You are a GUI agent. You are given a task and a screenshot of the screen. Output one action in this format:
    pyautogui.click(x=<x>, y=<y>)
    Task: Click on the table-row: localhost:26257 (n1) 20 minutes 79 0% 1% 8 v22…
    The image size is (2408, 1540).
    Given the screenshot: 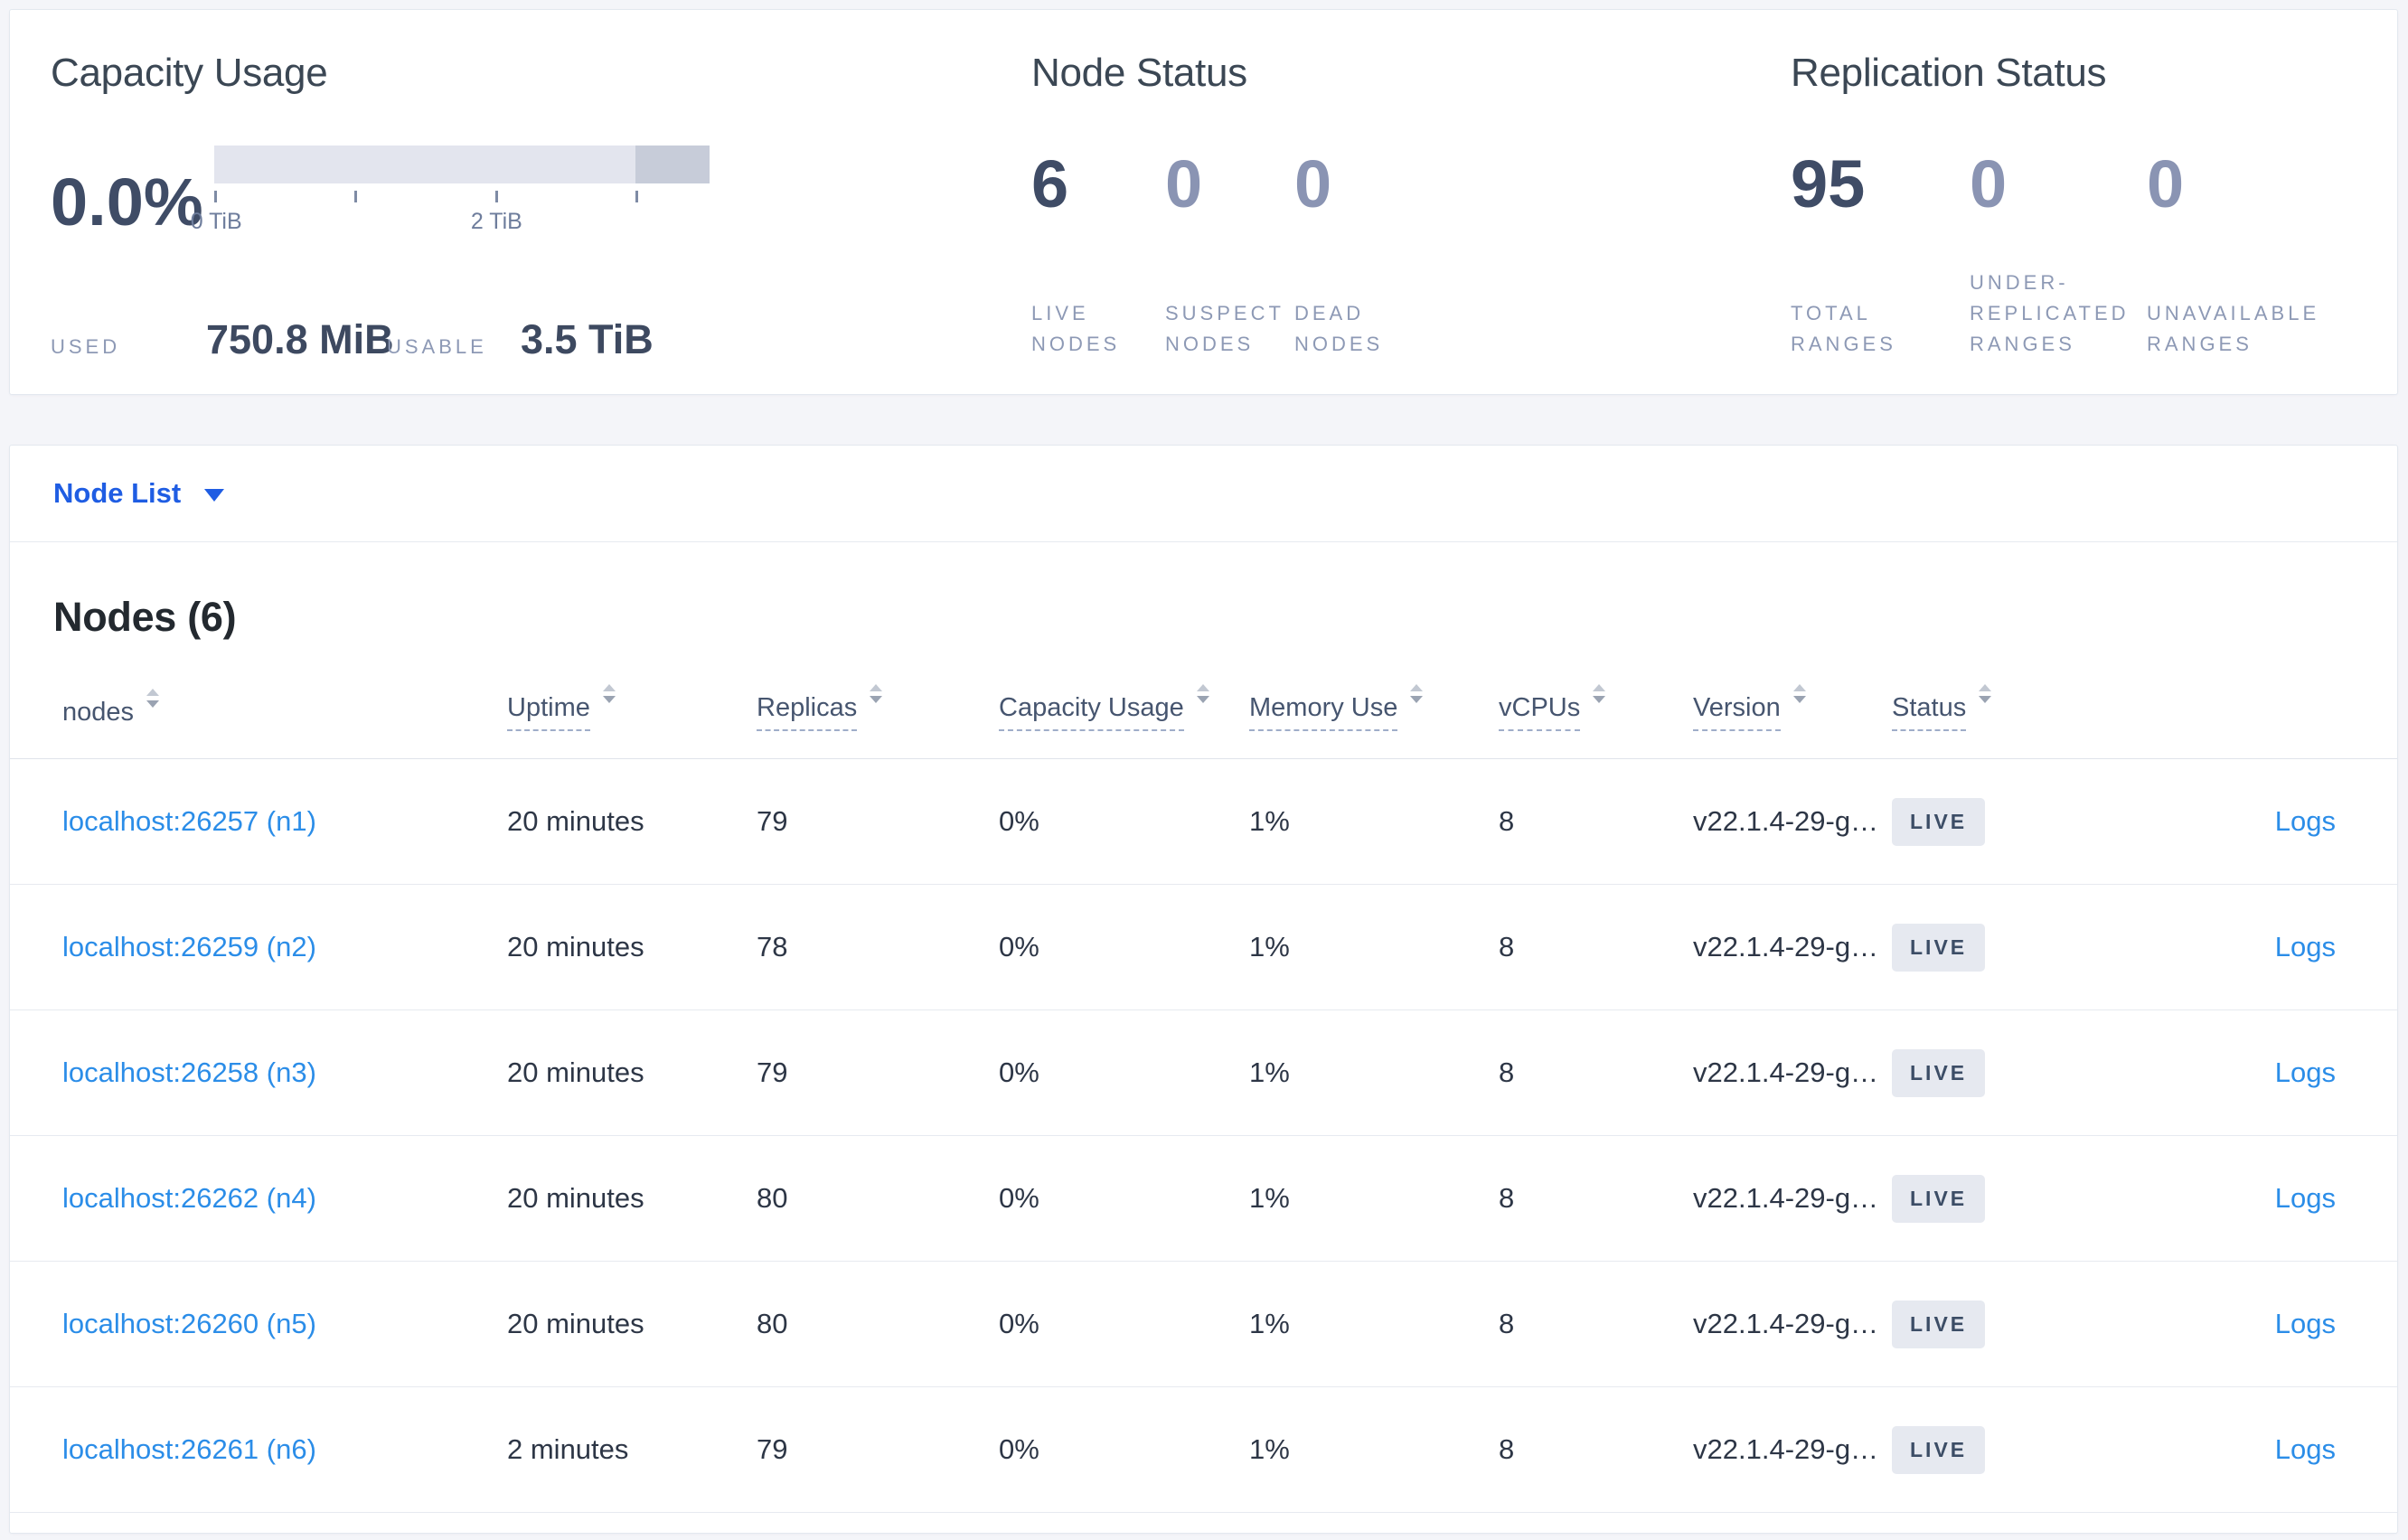 What is the action you would take?
    pyautogui.click(x=1203, y=822)
    